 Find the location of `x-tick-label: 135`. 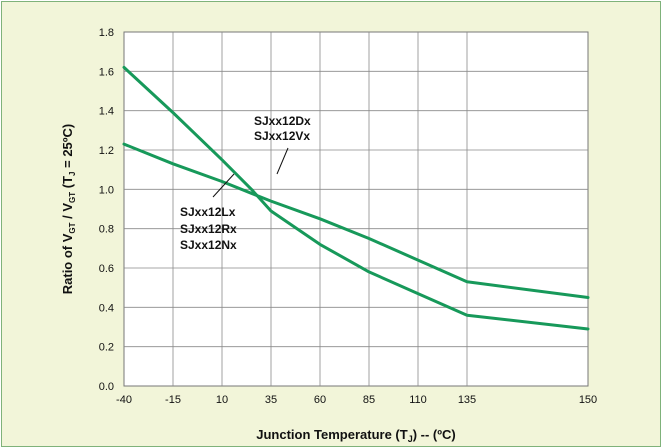

x-tick-label: 135 is located at coordinates (467, 400).